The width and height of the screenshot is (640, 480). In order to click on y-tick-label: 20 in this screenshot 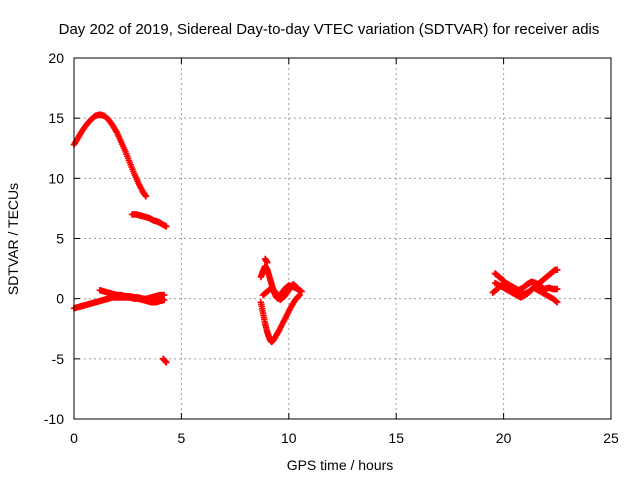, I will do `click(56, 58)`.